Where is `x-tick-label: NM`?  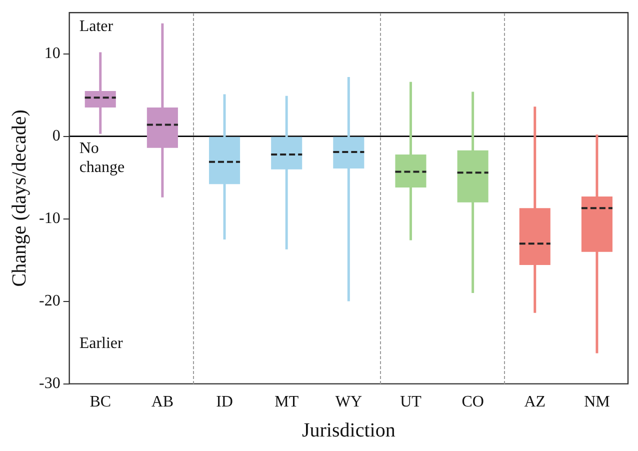
x-tick-label: NM is located at coordinates (597, 402).